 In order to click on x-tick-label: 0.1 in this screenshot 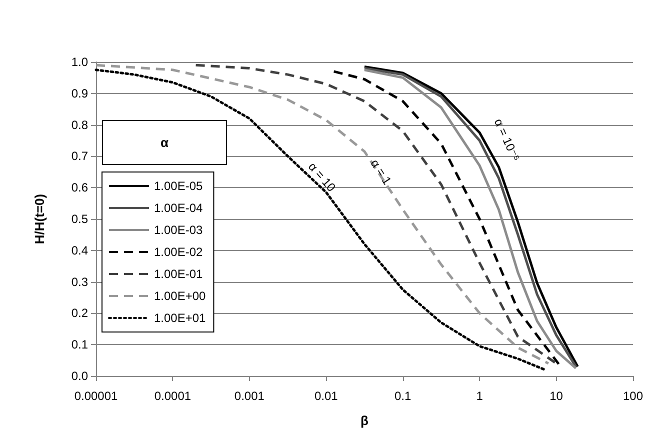, I will do `click(403, 396)`.